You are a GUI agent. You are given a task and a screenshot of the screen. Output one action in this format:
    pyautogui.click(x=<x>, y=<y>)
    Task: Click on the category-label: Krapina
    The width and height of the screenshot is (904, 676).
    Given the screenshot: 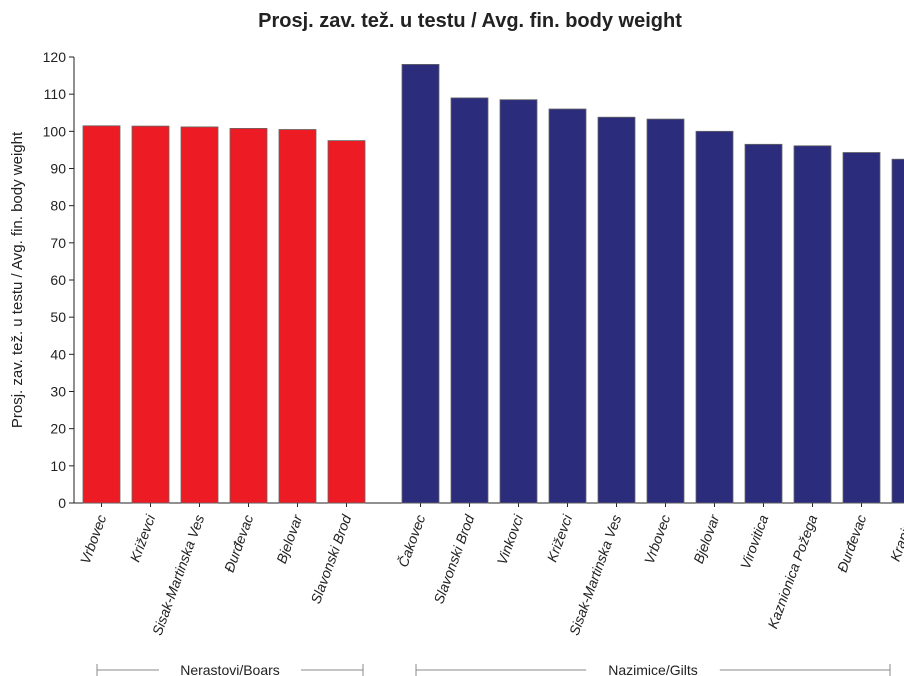 What is the action you would take?
    pyautogui.click(x=895, y=537)
    